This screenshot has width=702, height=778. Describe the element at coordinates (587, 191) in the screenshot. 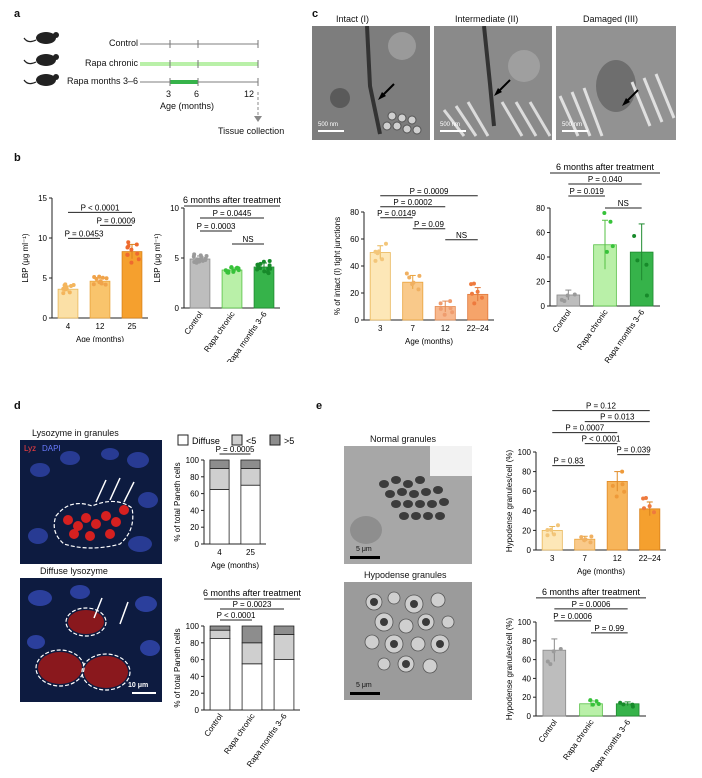

I see `p-value-label: P = 0.019` at that location.